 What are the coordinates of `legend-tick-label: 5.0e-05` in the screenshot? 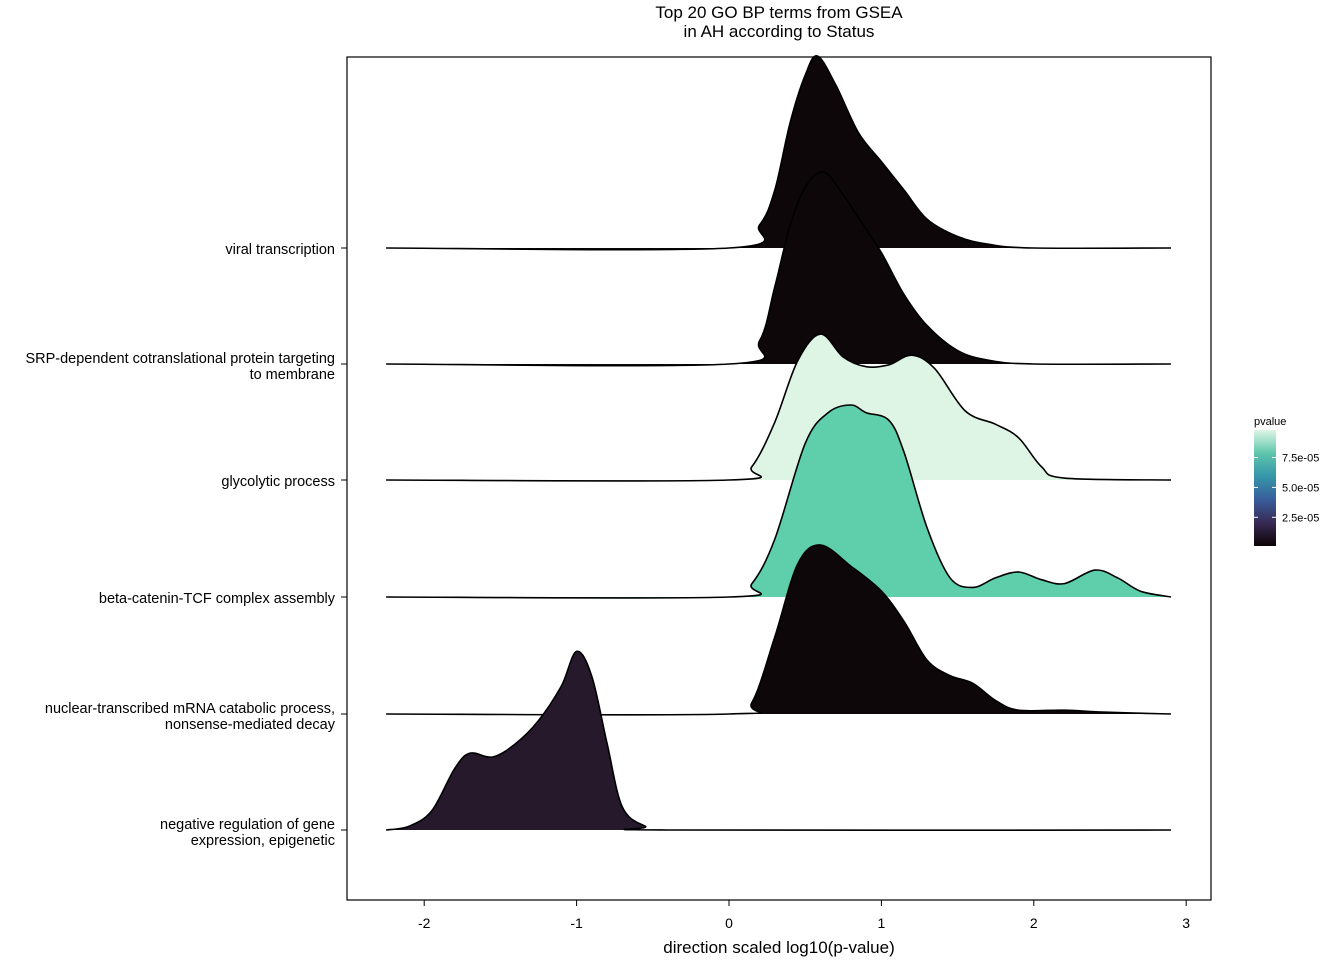 It's located at (1300, 488).